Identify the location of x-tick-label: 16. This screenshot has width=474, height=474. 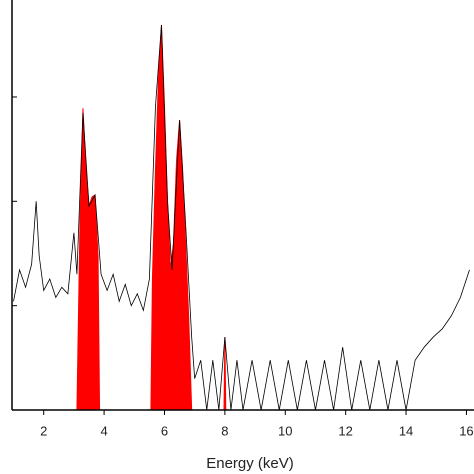
(466, 430).